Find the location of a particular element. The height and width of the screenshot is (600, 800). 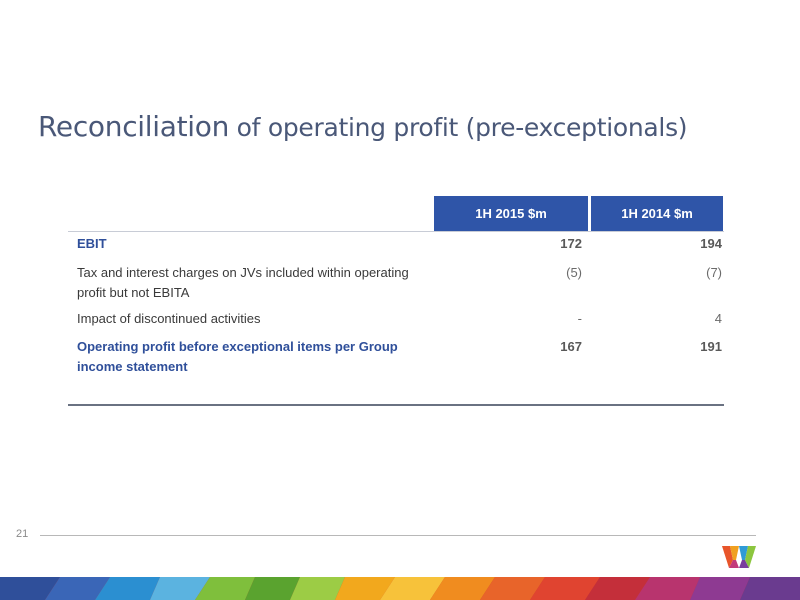

title-rest: of operating profit (pre-exceptionals) is located at coordinates (458, 127).